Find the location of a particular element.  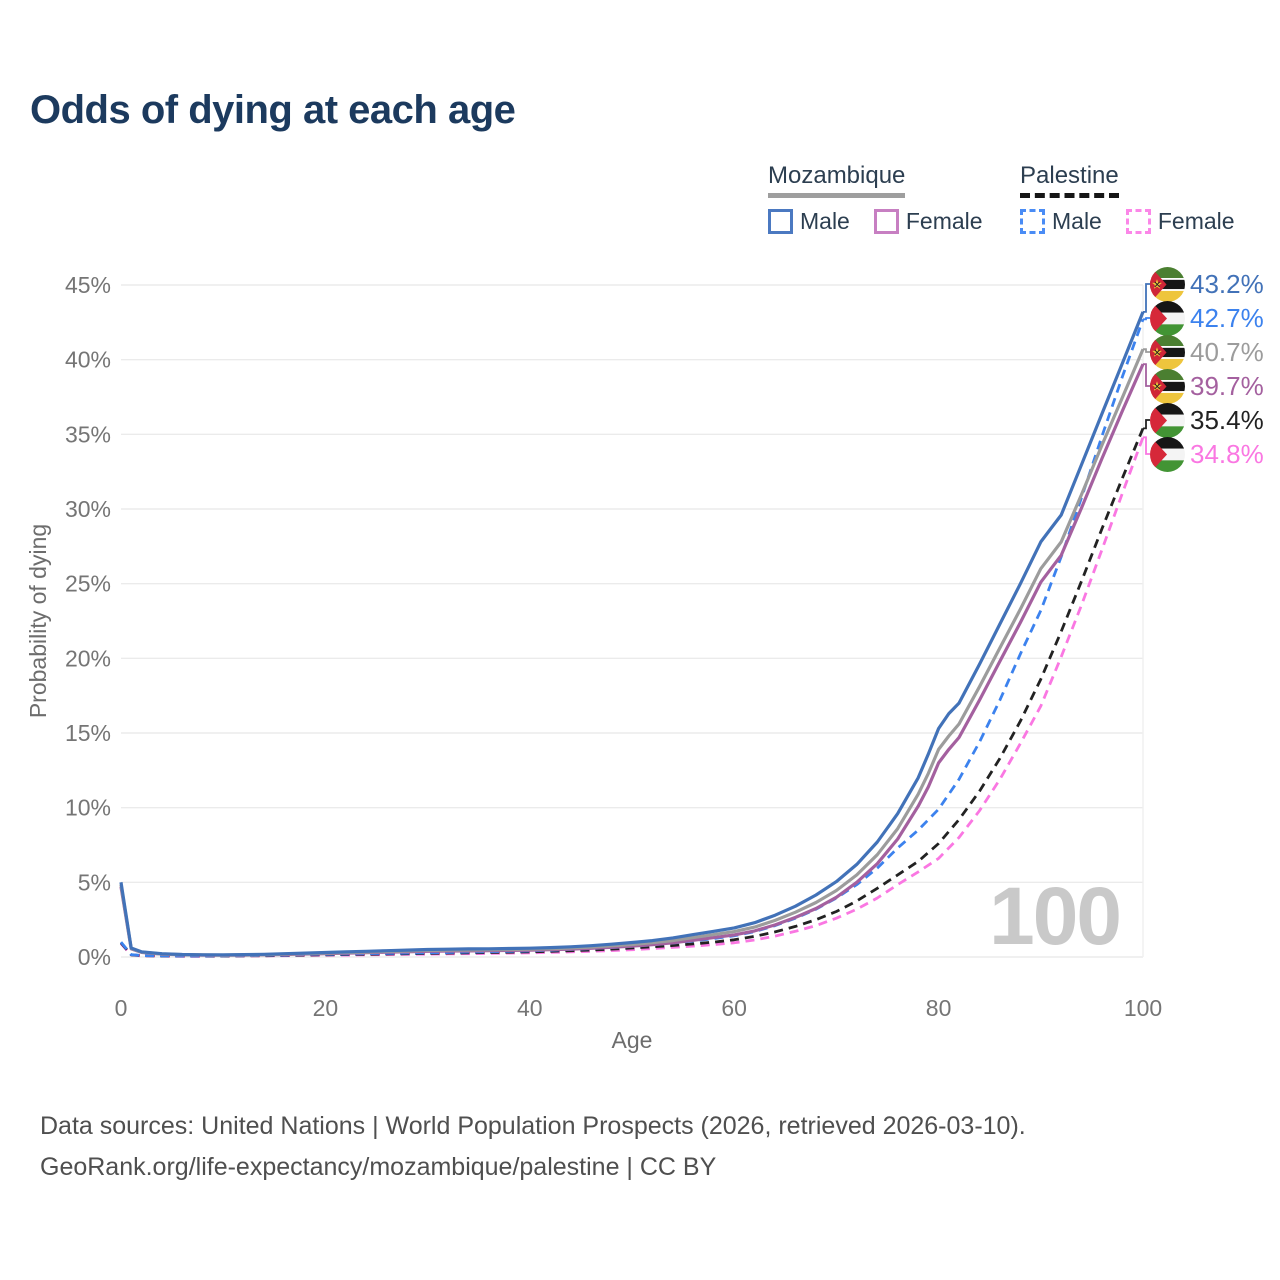

y-tick-label: 15% is located at coordinates (88, 733).